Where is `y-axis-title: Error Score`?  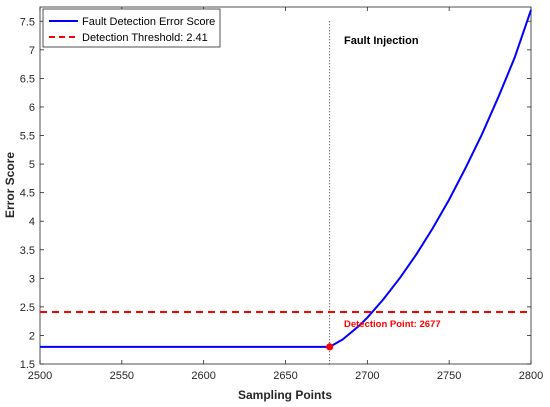 y-axis-title: Error Score is located at coordinates (10, 185).